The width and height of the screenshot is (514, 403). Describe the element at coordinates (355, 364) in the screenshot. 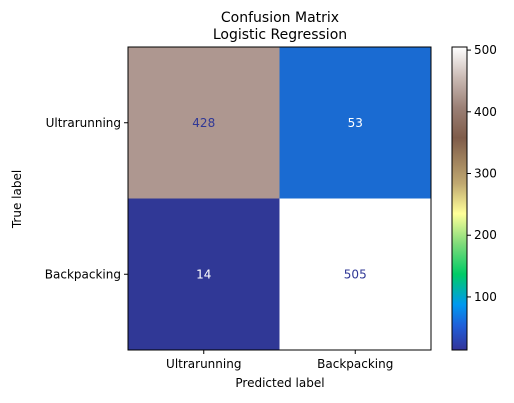

I see `x-tick-label: Backpacking` at that location.